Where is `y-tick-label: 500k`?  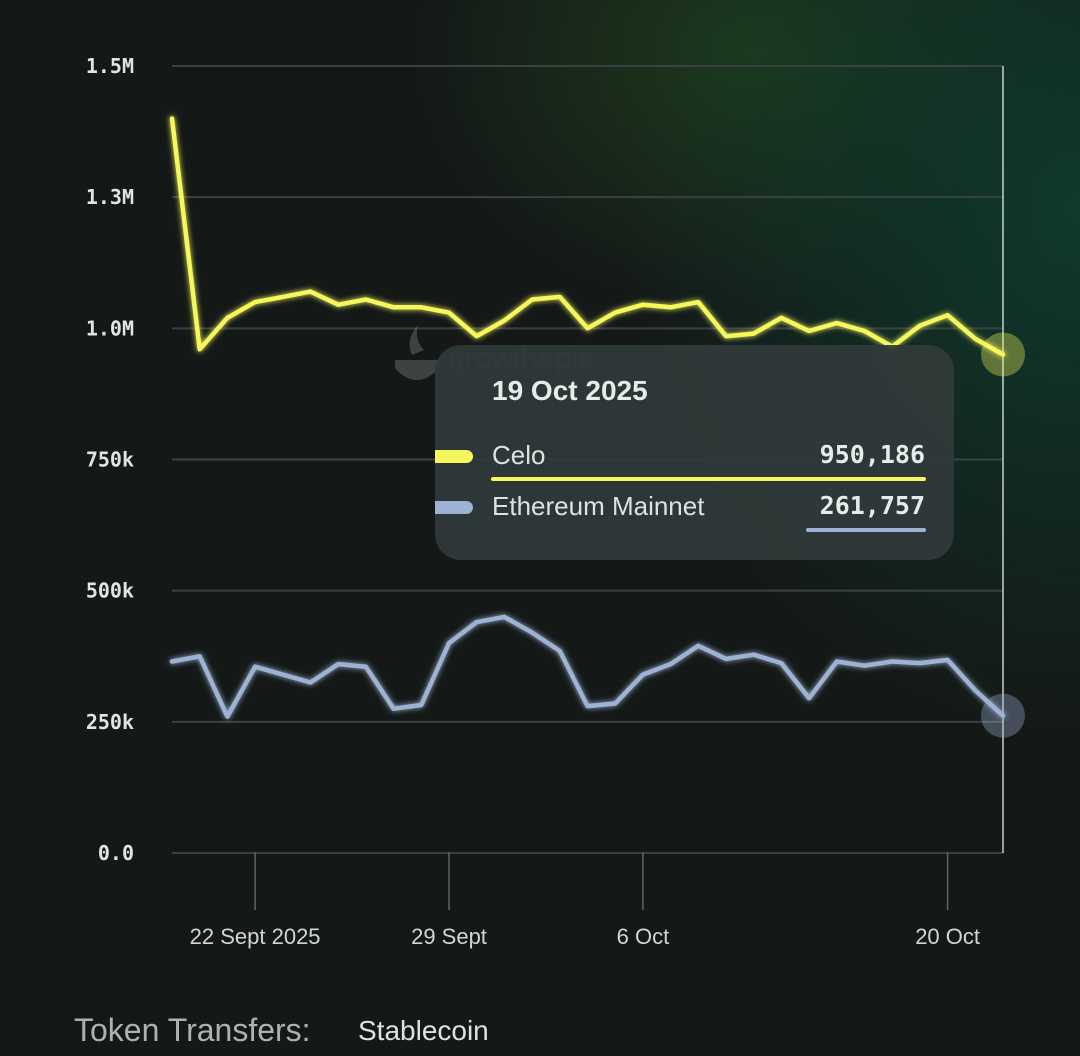 y-tick-label: 500k is located at coordinates (110, 591).